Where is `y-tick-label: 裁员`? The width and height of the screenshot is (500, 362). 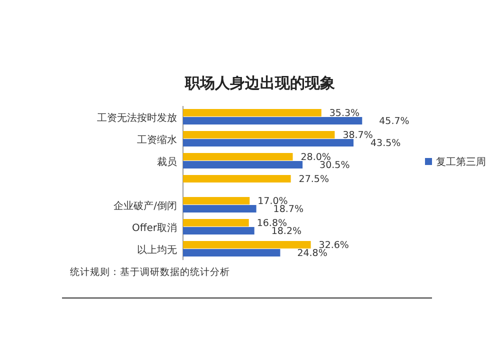 y-tick-label: 裁员 is located at coordinates (167, 162).